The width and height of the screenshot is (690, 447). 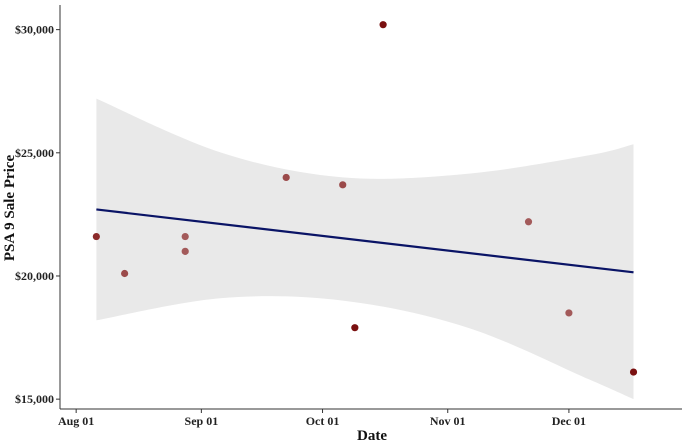 I want to click on x-tick-label: Oct 01, so click(x=323, y=421).